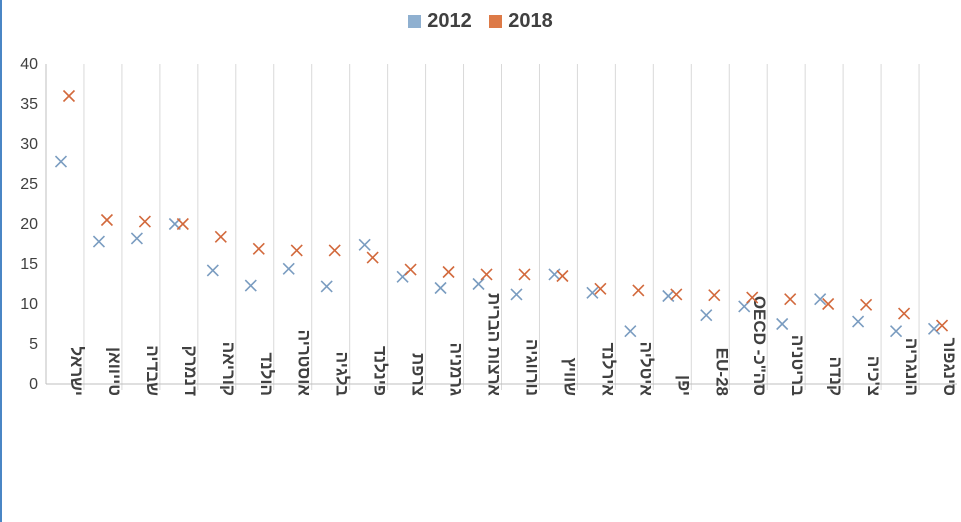  Describe the element at coordinates (190, 371) in the screenshot. I see `x-category-label: דנמרק` at that location.